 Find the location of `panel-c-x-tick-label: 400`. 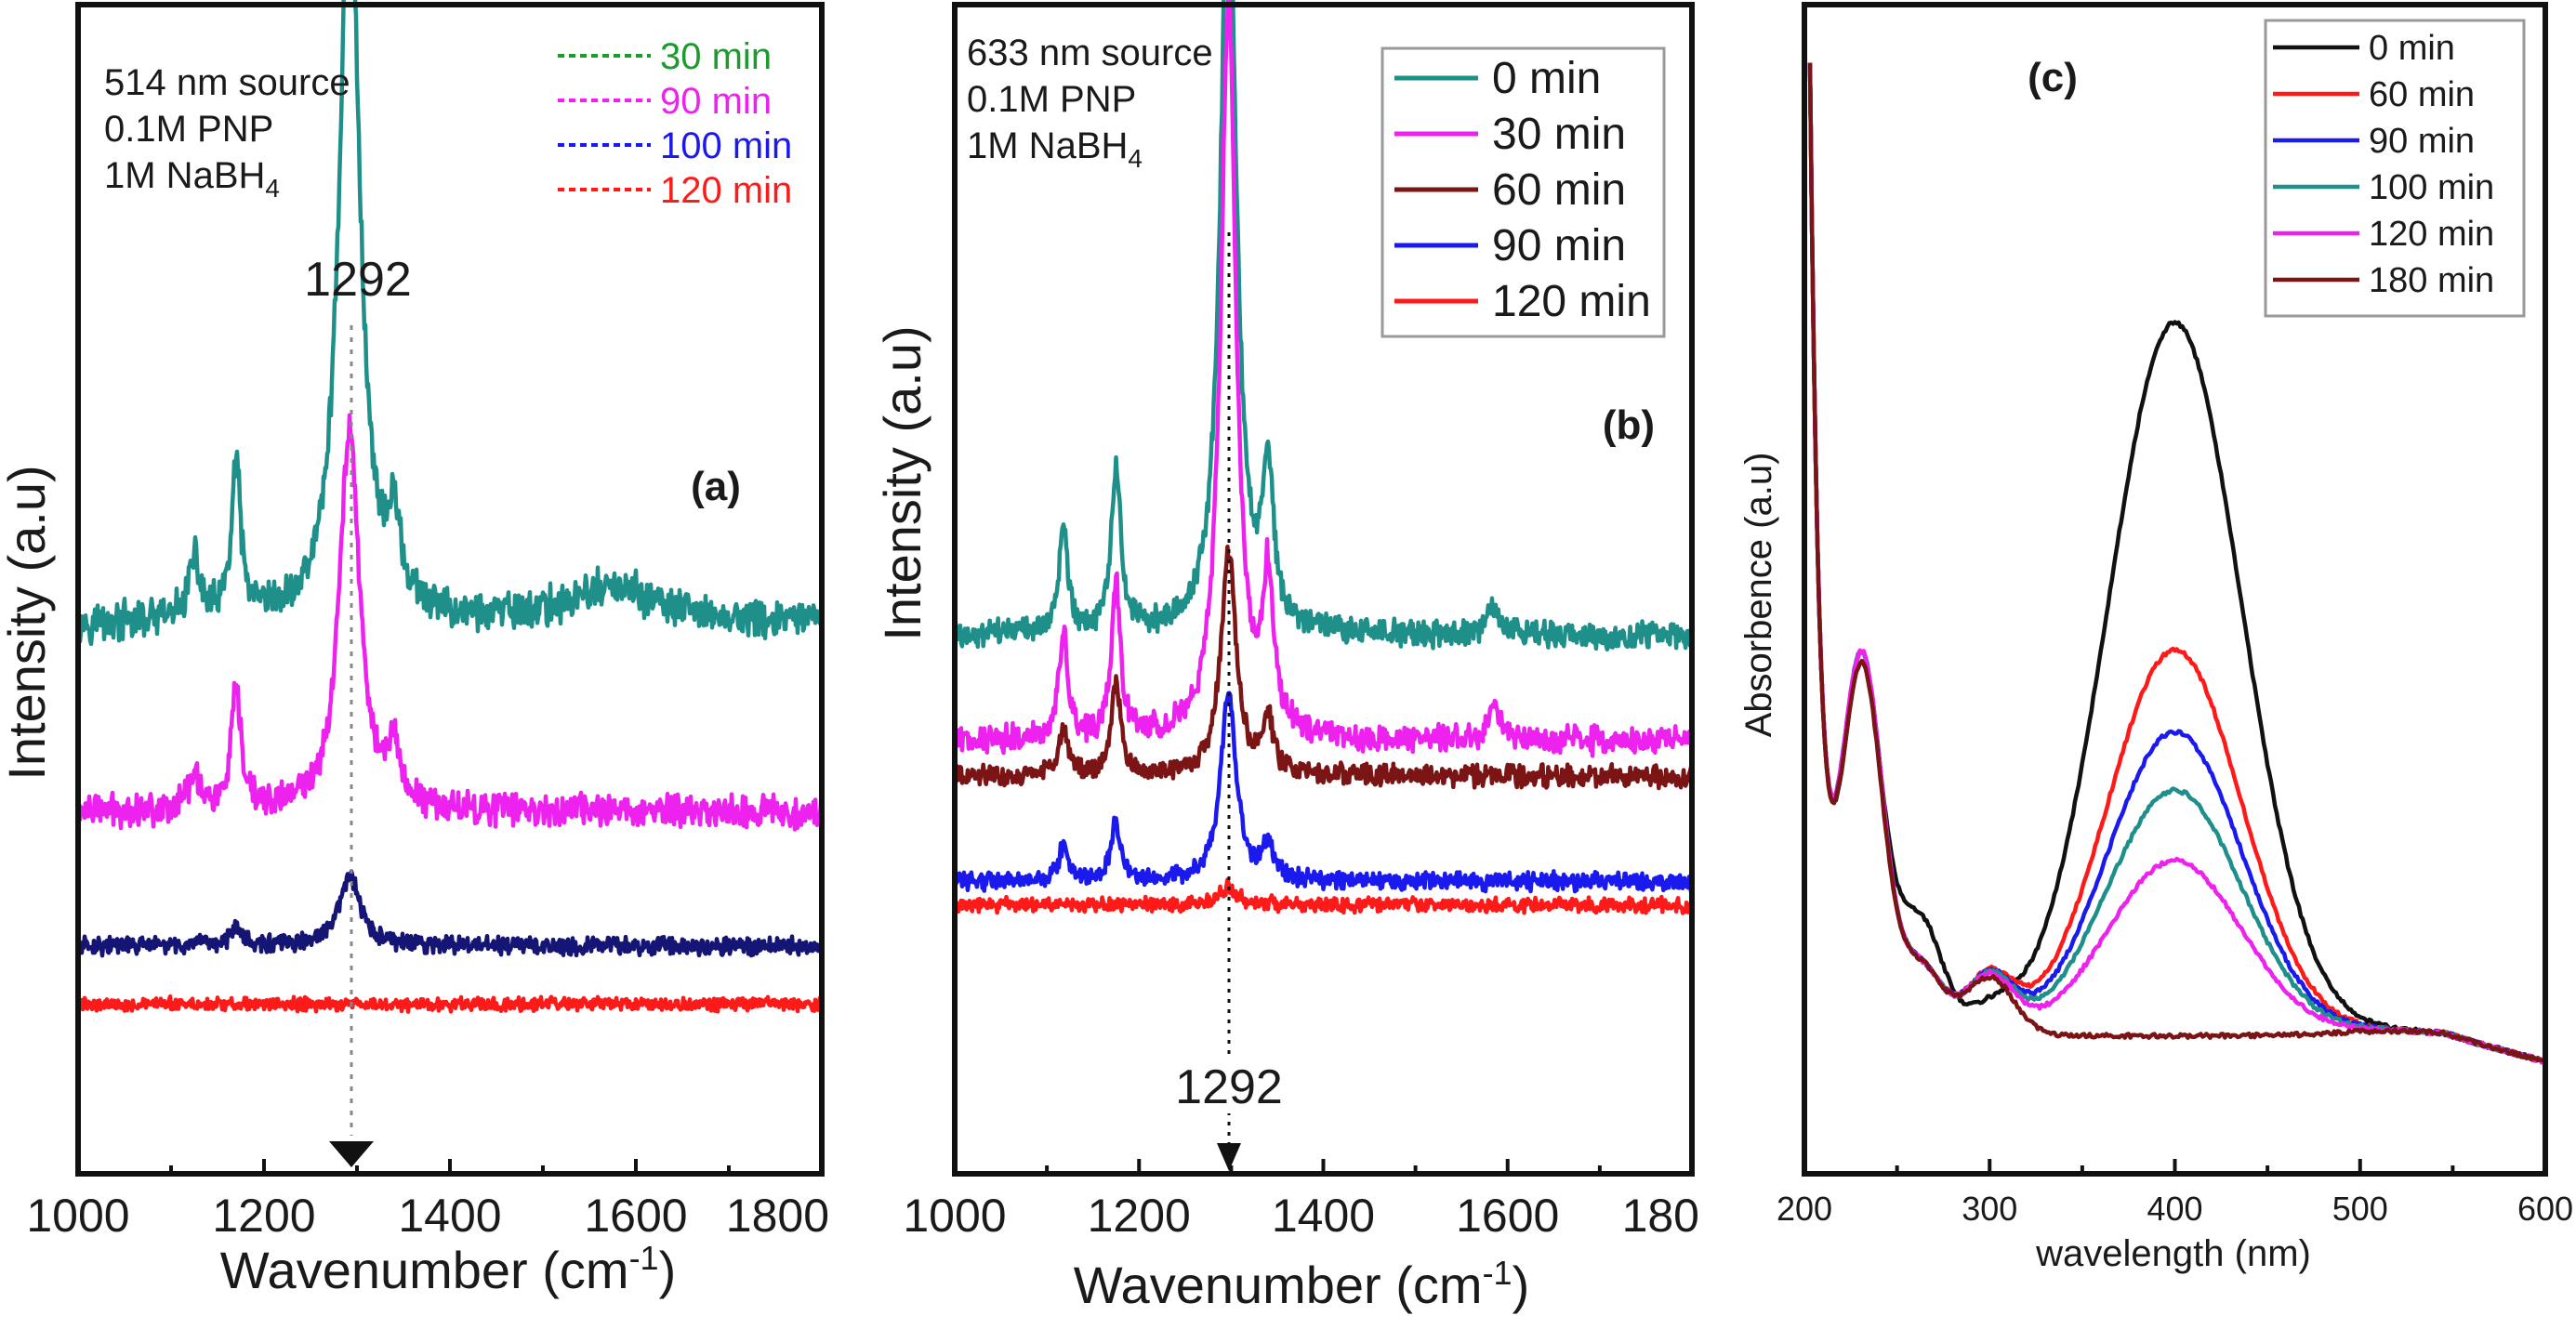

panel-c-x-tick-label: 400 is located at coordinates (2174, 1209).